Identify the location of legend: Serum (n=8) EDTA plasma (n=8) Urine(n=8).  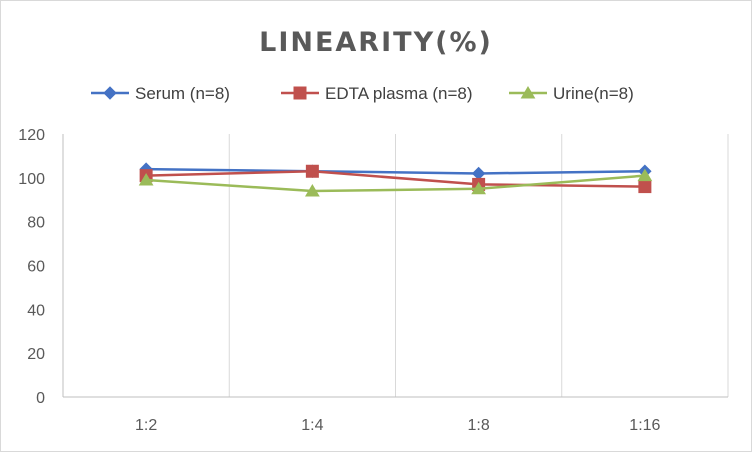
(362, 93).